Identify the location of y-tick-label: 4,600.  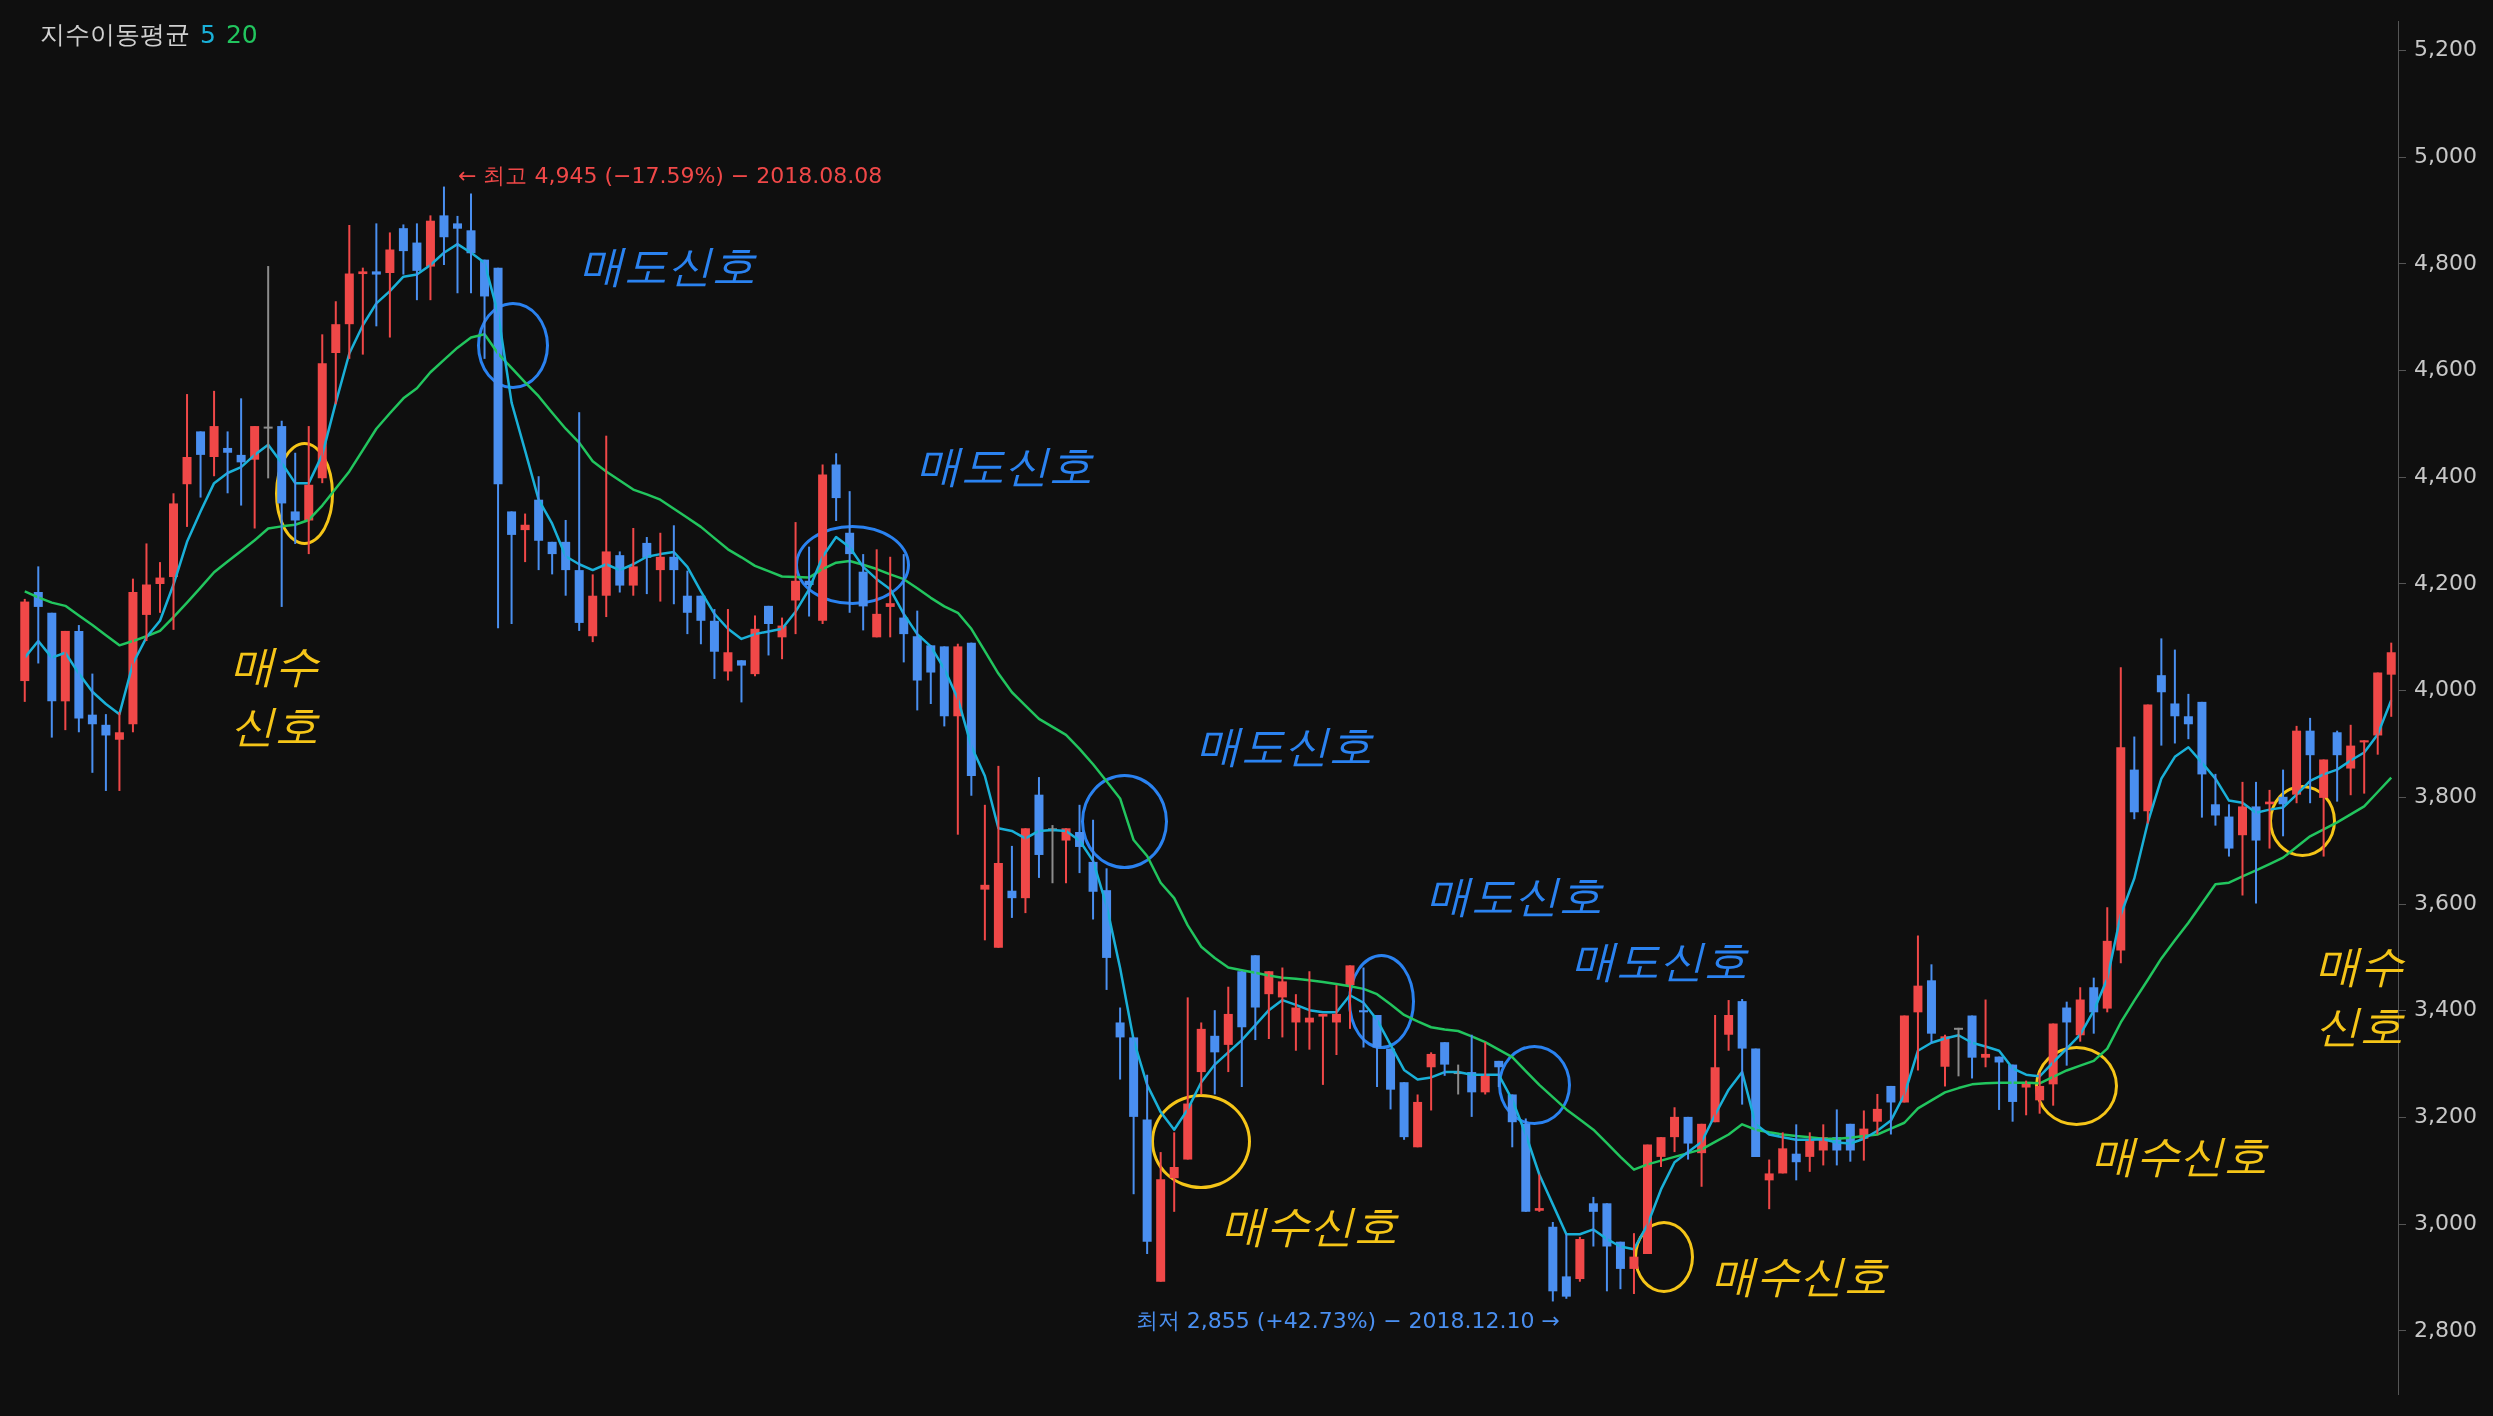
(2445, 369).